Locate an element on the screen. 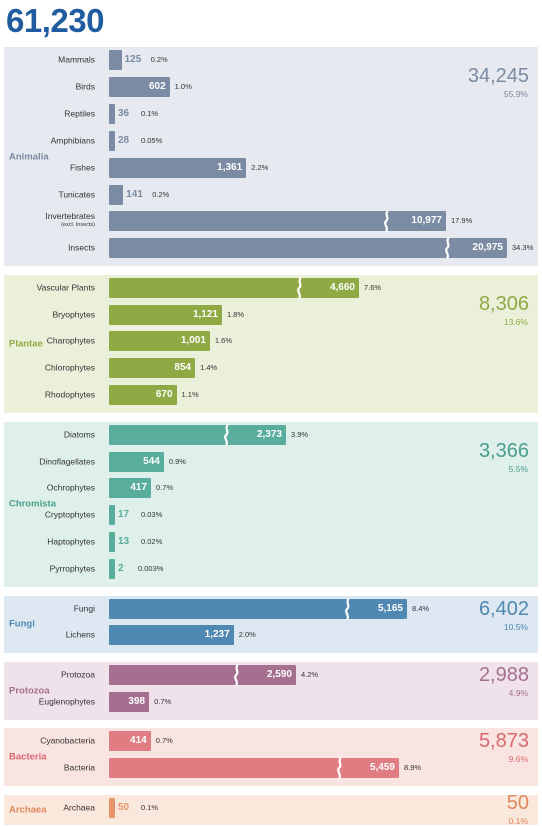  bar-percent: 0.02% is located at coordinates (152, 542).